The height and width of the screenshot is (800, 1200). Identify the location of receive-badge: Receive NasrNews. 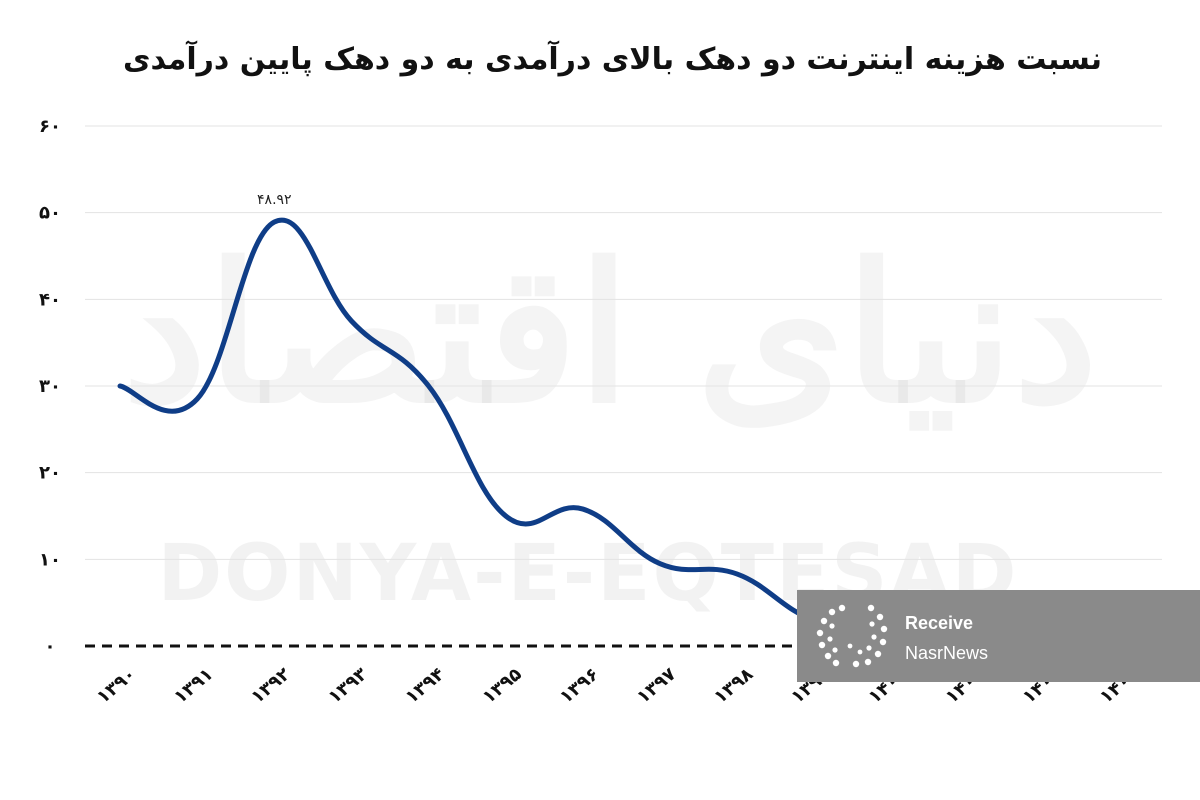
(998, 636).